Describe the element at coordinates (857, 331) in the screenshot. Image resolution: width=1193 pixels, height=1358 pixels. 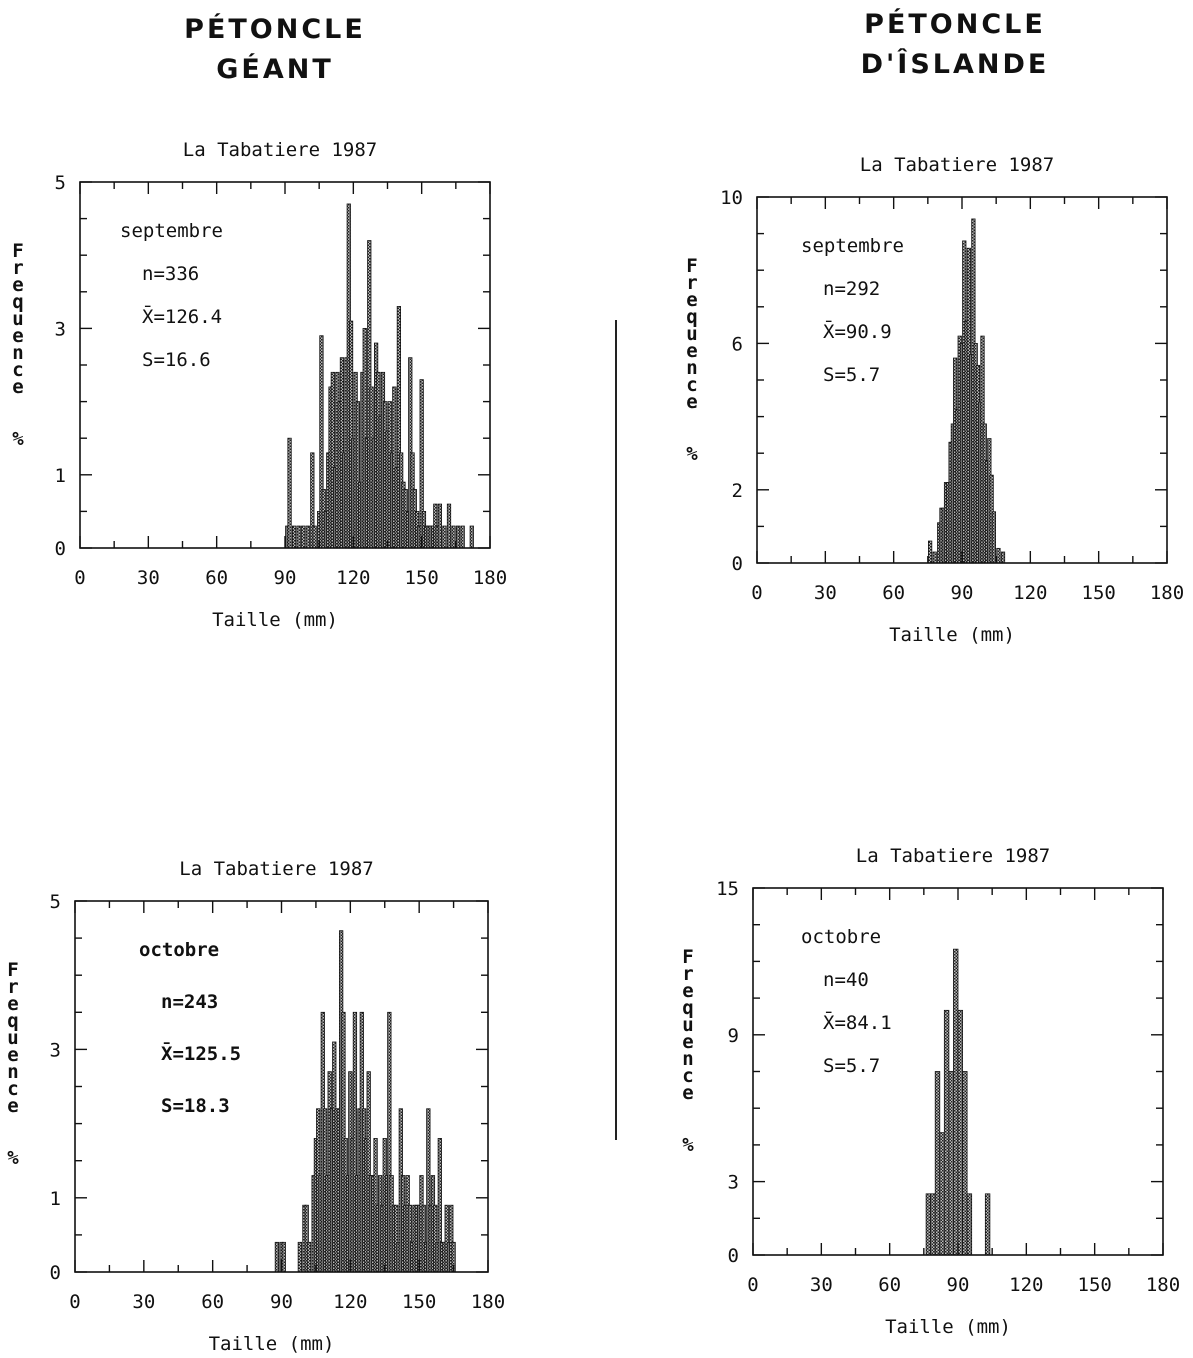
I see `stat-label: X̄=90.9` at that location.